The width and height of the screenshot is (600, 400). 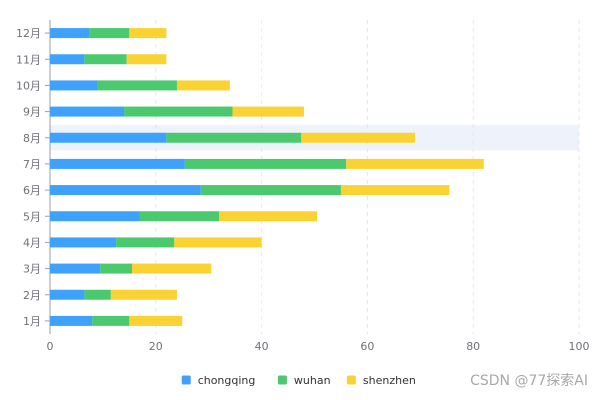 I want to click on legend-label-wuhan: wuhan, so click(x=312, y=380).